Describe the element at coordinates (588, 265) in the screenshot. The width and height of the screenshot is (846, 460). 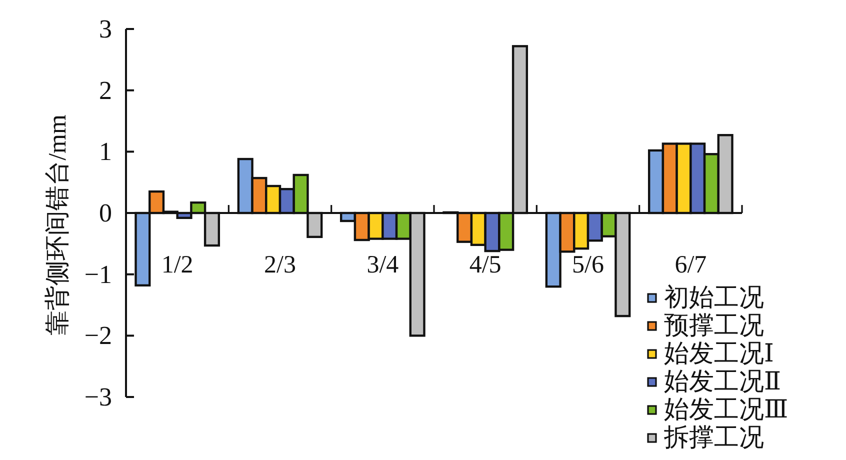
I see `x-tick-label: 5/6` at that location.